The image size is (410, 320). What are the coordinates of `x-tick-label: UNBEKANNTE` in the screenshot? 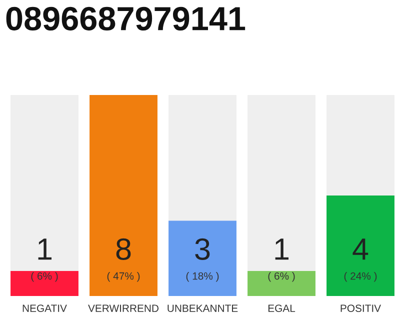 It's located at (203, 308).